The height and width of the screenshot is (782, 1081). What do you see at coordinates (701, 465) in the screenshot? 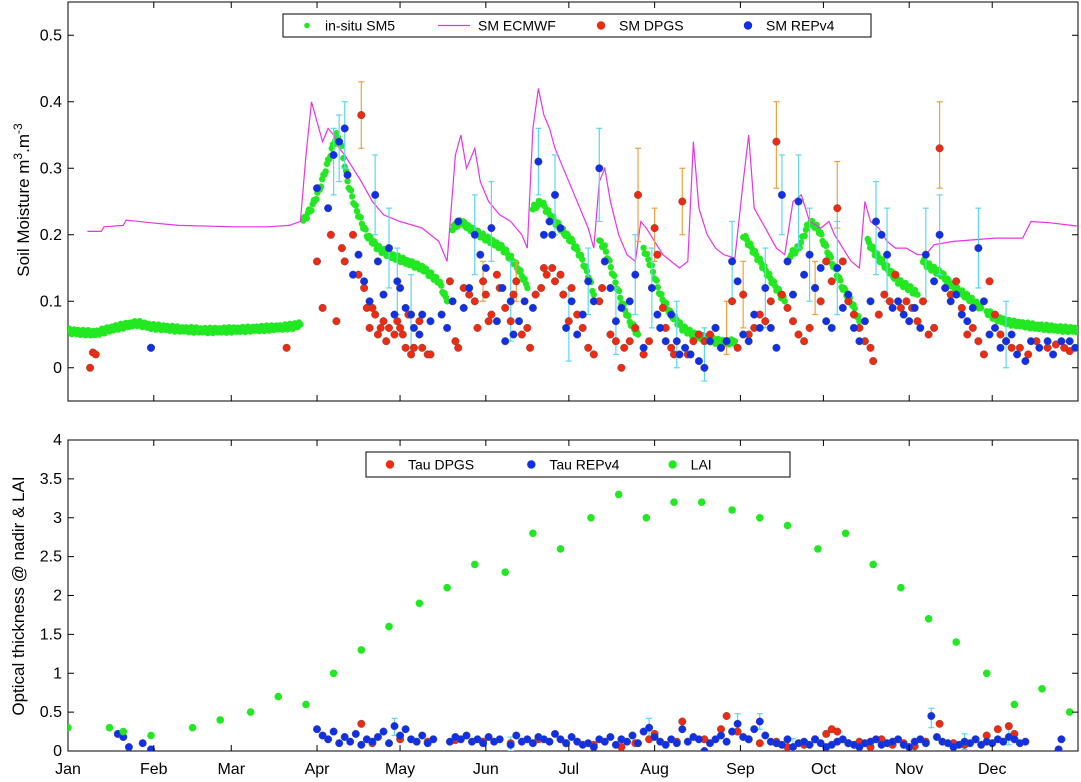
I see `legend-label-lai: LAI` at bounding box center [701, 465].